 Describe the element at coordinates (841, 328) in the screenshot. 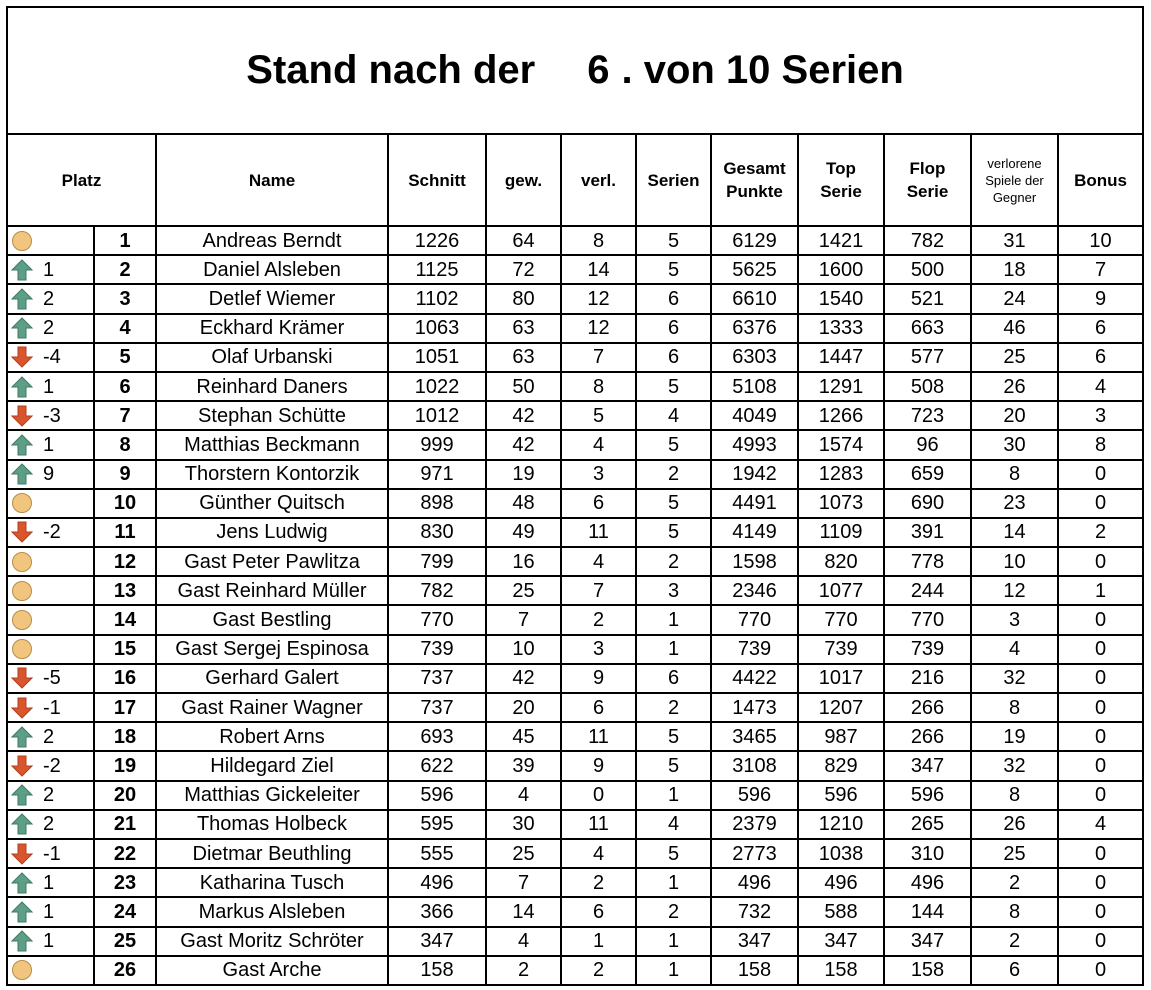

I see `stat-cell: 1333` at that location.